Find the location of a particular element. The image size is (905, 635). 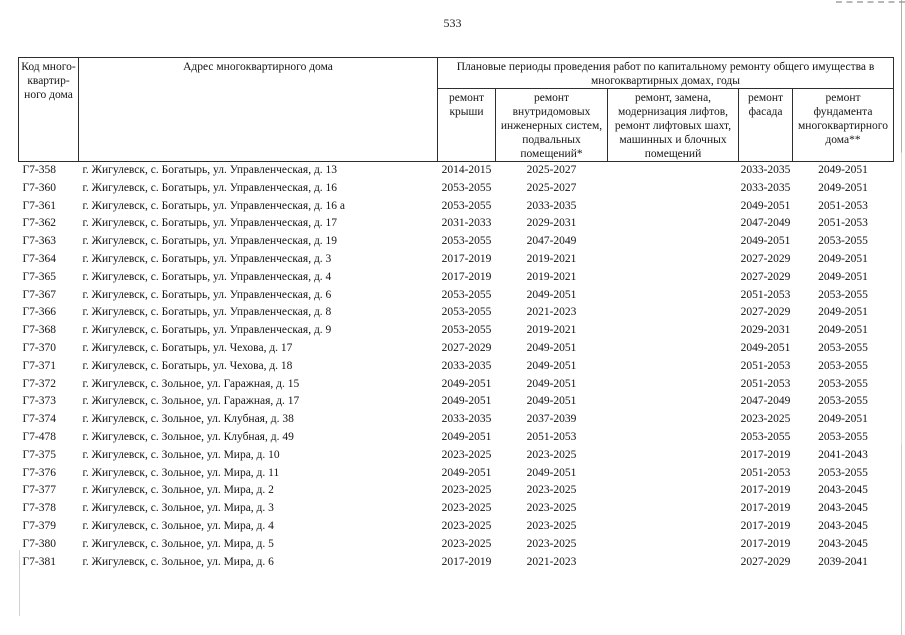

page-number: 533 is located at coordinates (452, 23).